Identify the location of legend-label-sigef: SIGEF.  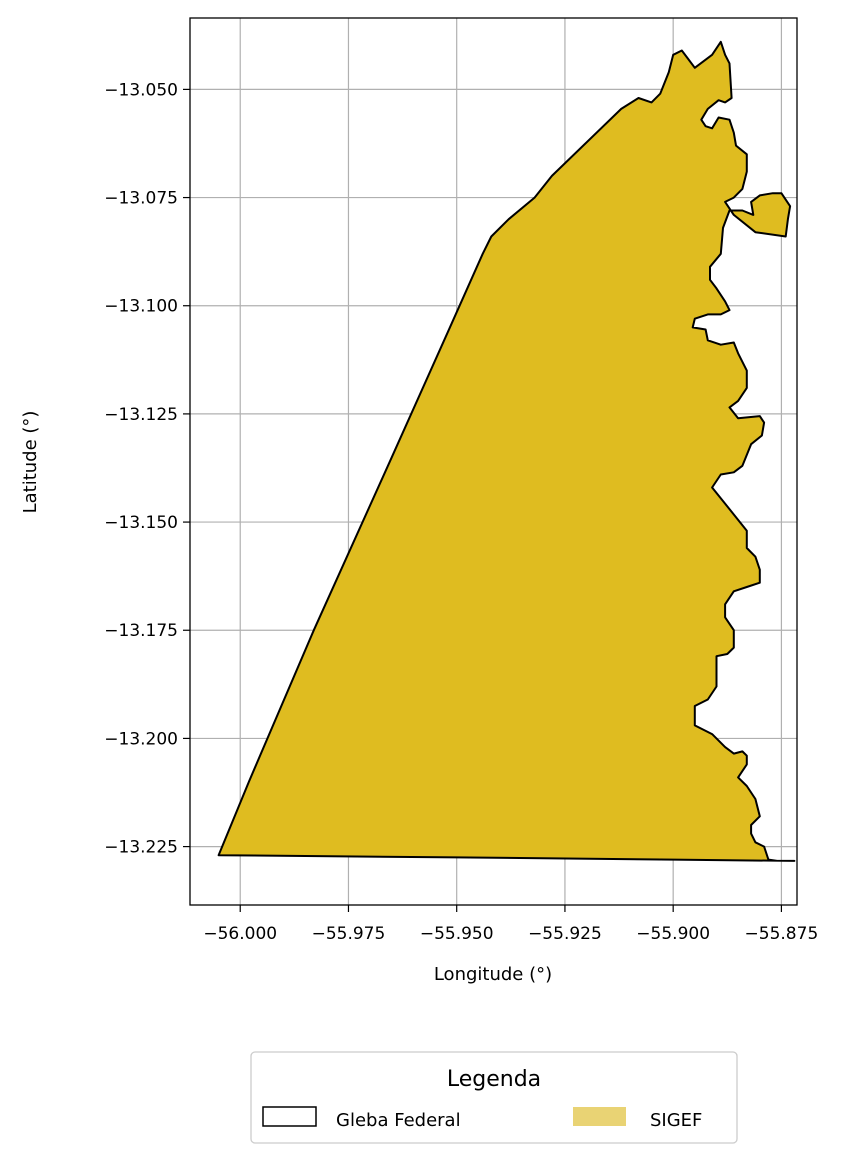
(676, 1120).